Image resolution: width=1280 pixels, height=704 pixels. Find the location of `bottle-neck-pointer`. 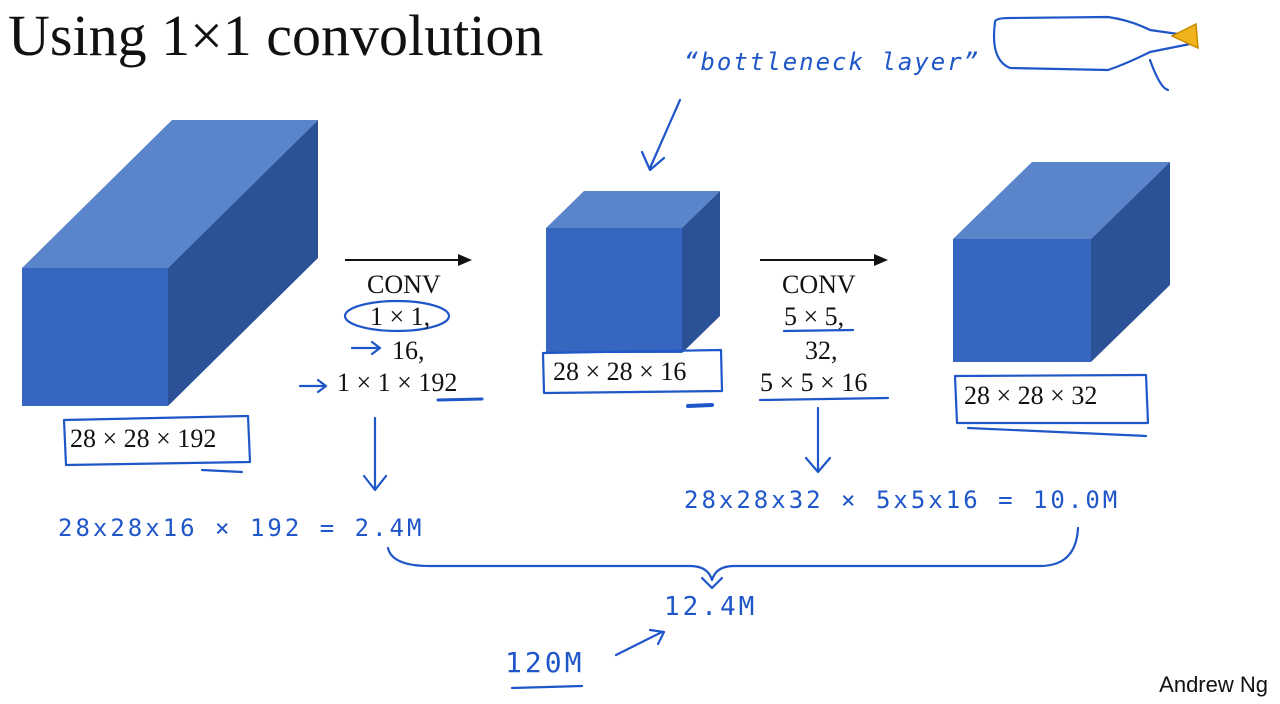

bottle-neck-pointer is located at coordinates (1159, 75).